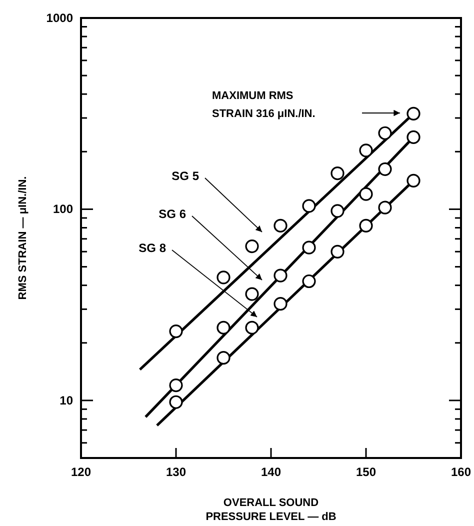  I want to click on y-tick-label: 10, so click(67, 400).